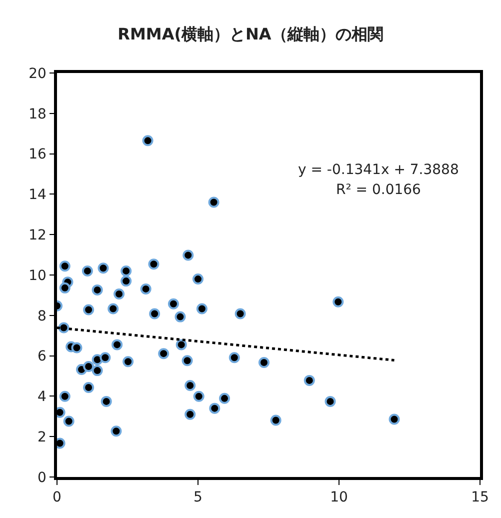 The height and width of the screenshot is (518, 501). I want to click on y-tick-label: 12, so click(37, 236).